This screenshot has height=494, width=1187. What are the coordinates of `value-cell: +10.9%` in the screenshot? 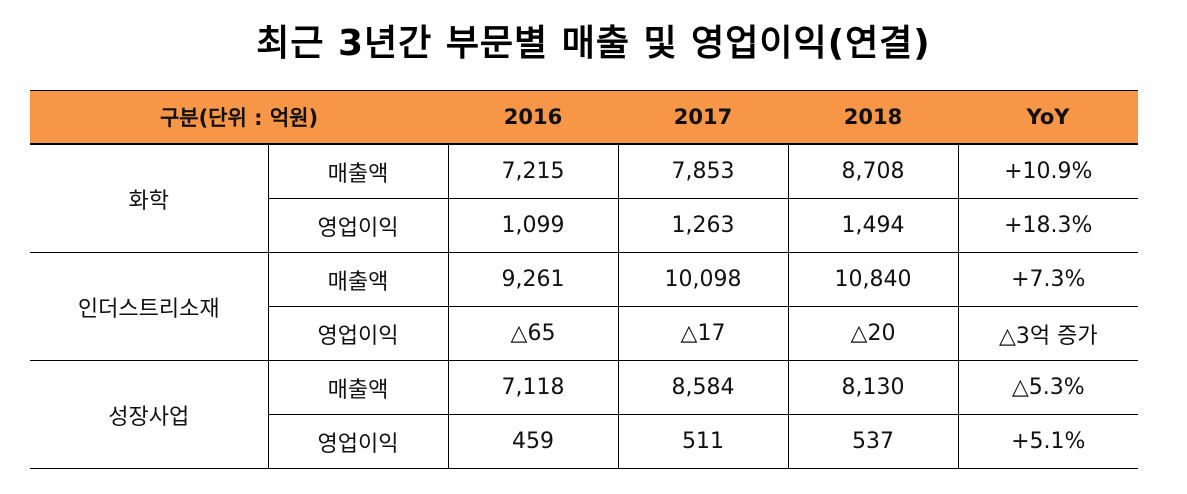 It's located at (1048, 171).